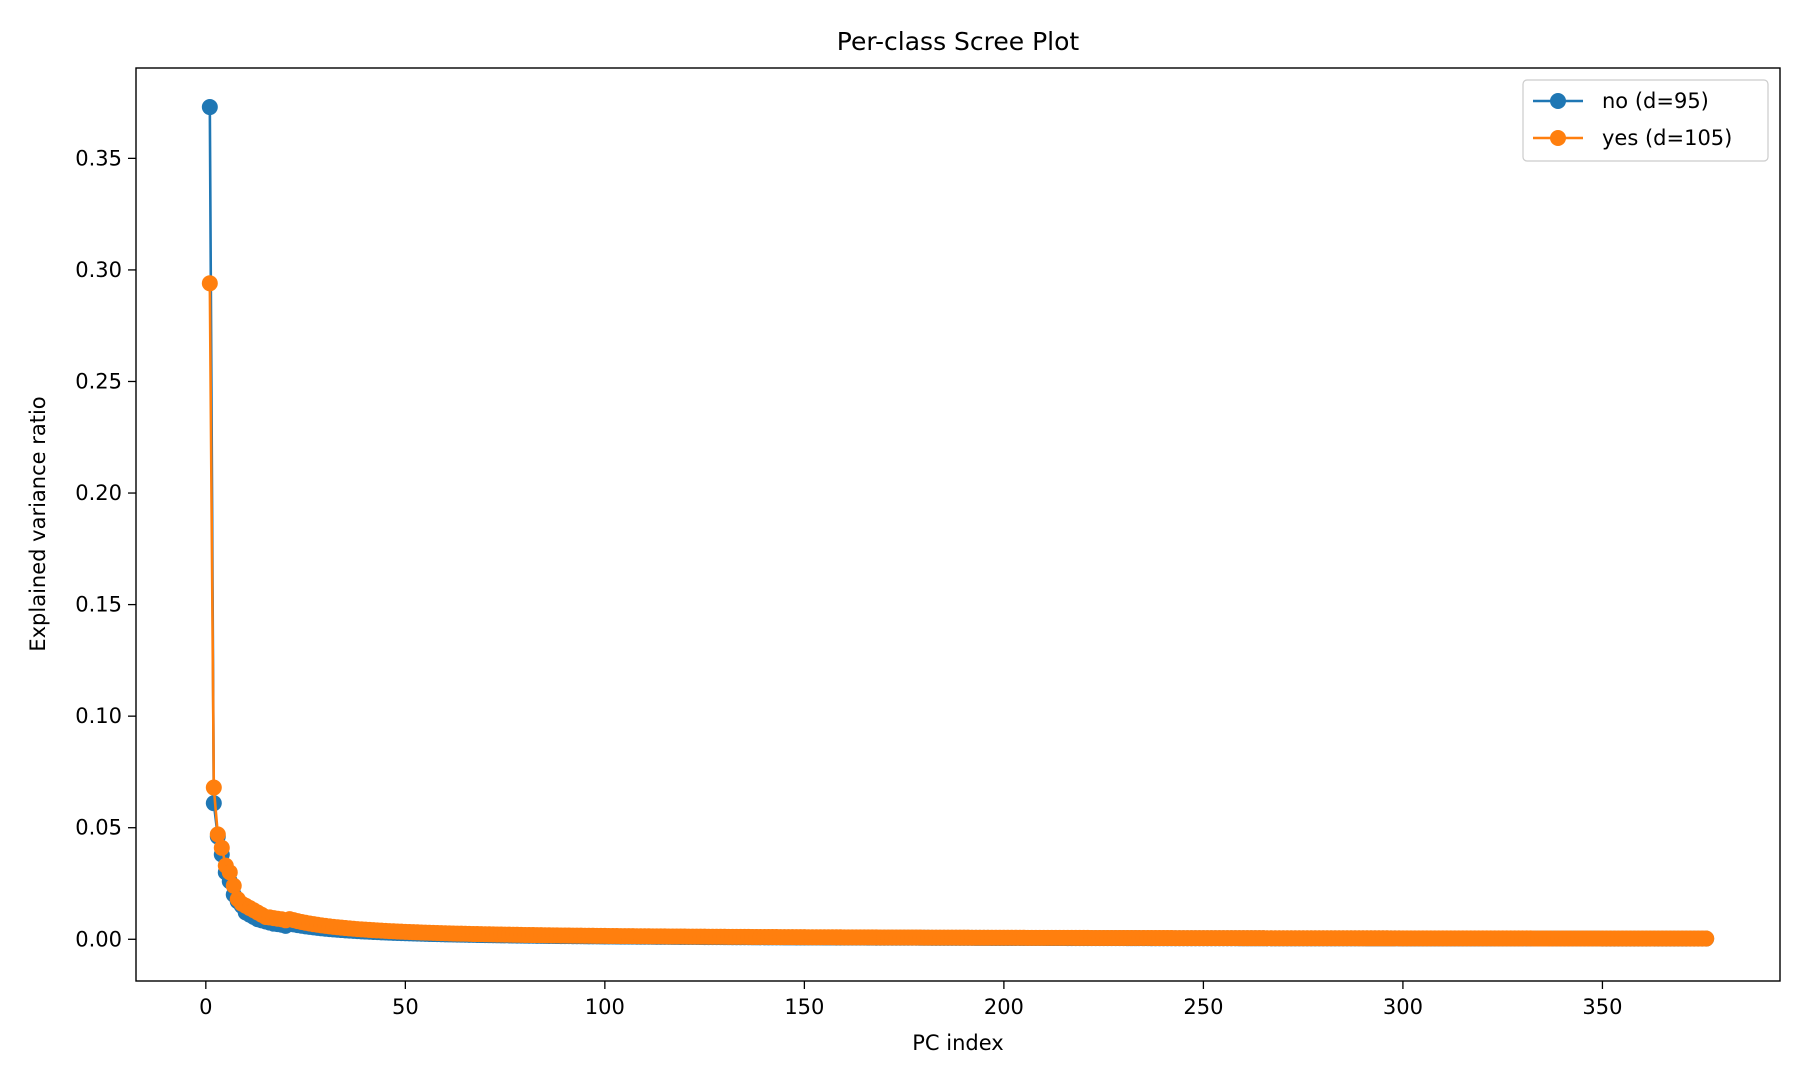 This screenshot has height=1084, width=1800. What do you see at coordinates (98, 158) in the screenshot?
I see `y-tick-label: 0.35` at bounding box center [98, 158].